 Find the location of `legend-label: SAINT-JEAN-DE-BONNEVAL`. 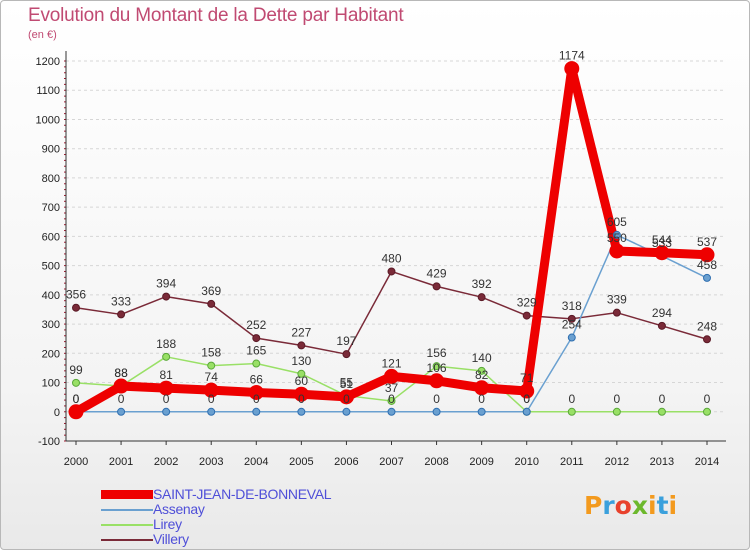

legend-label: SAINT-JEAN-DE-BONNEVAL is located at coordinates (242, 494).